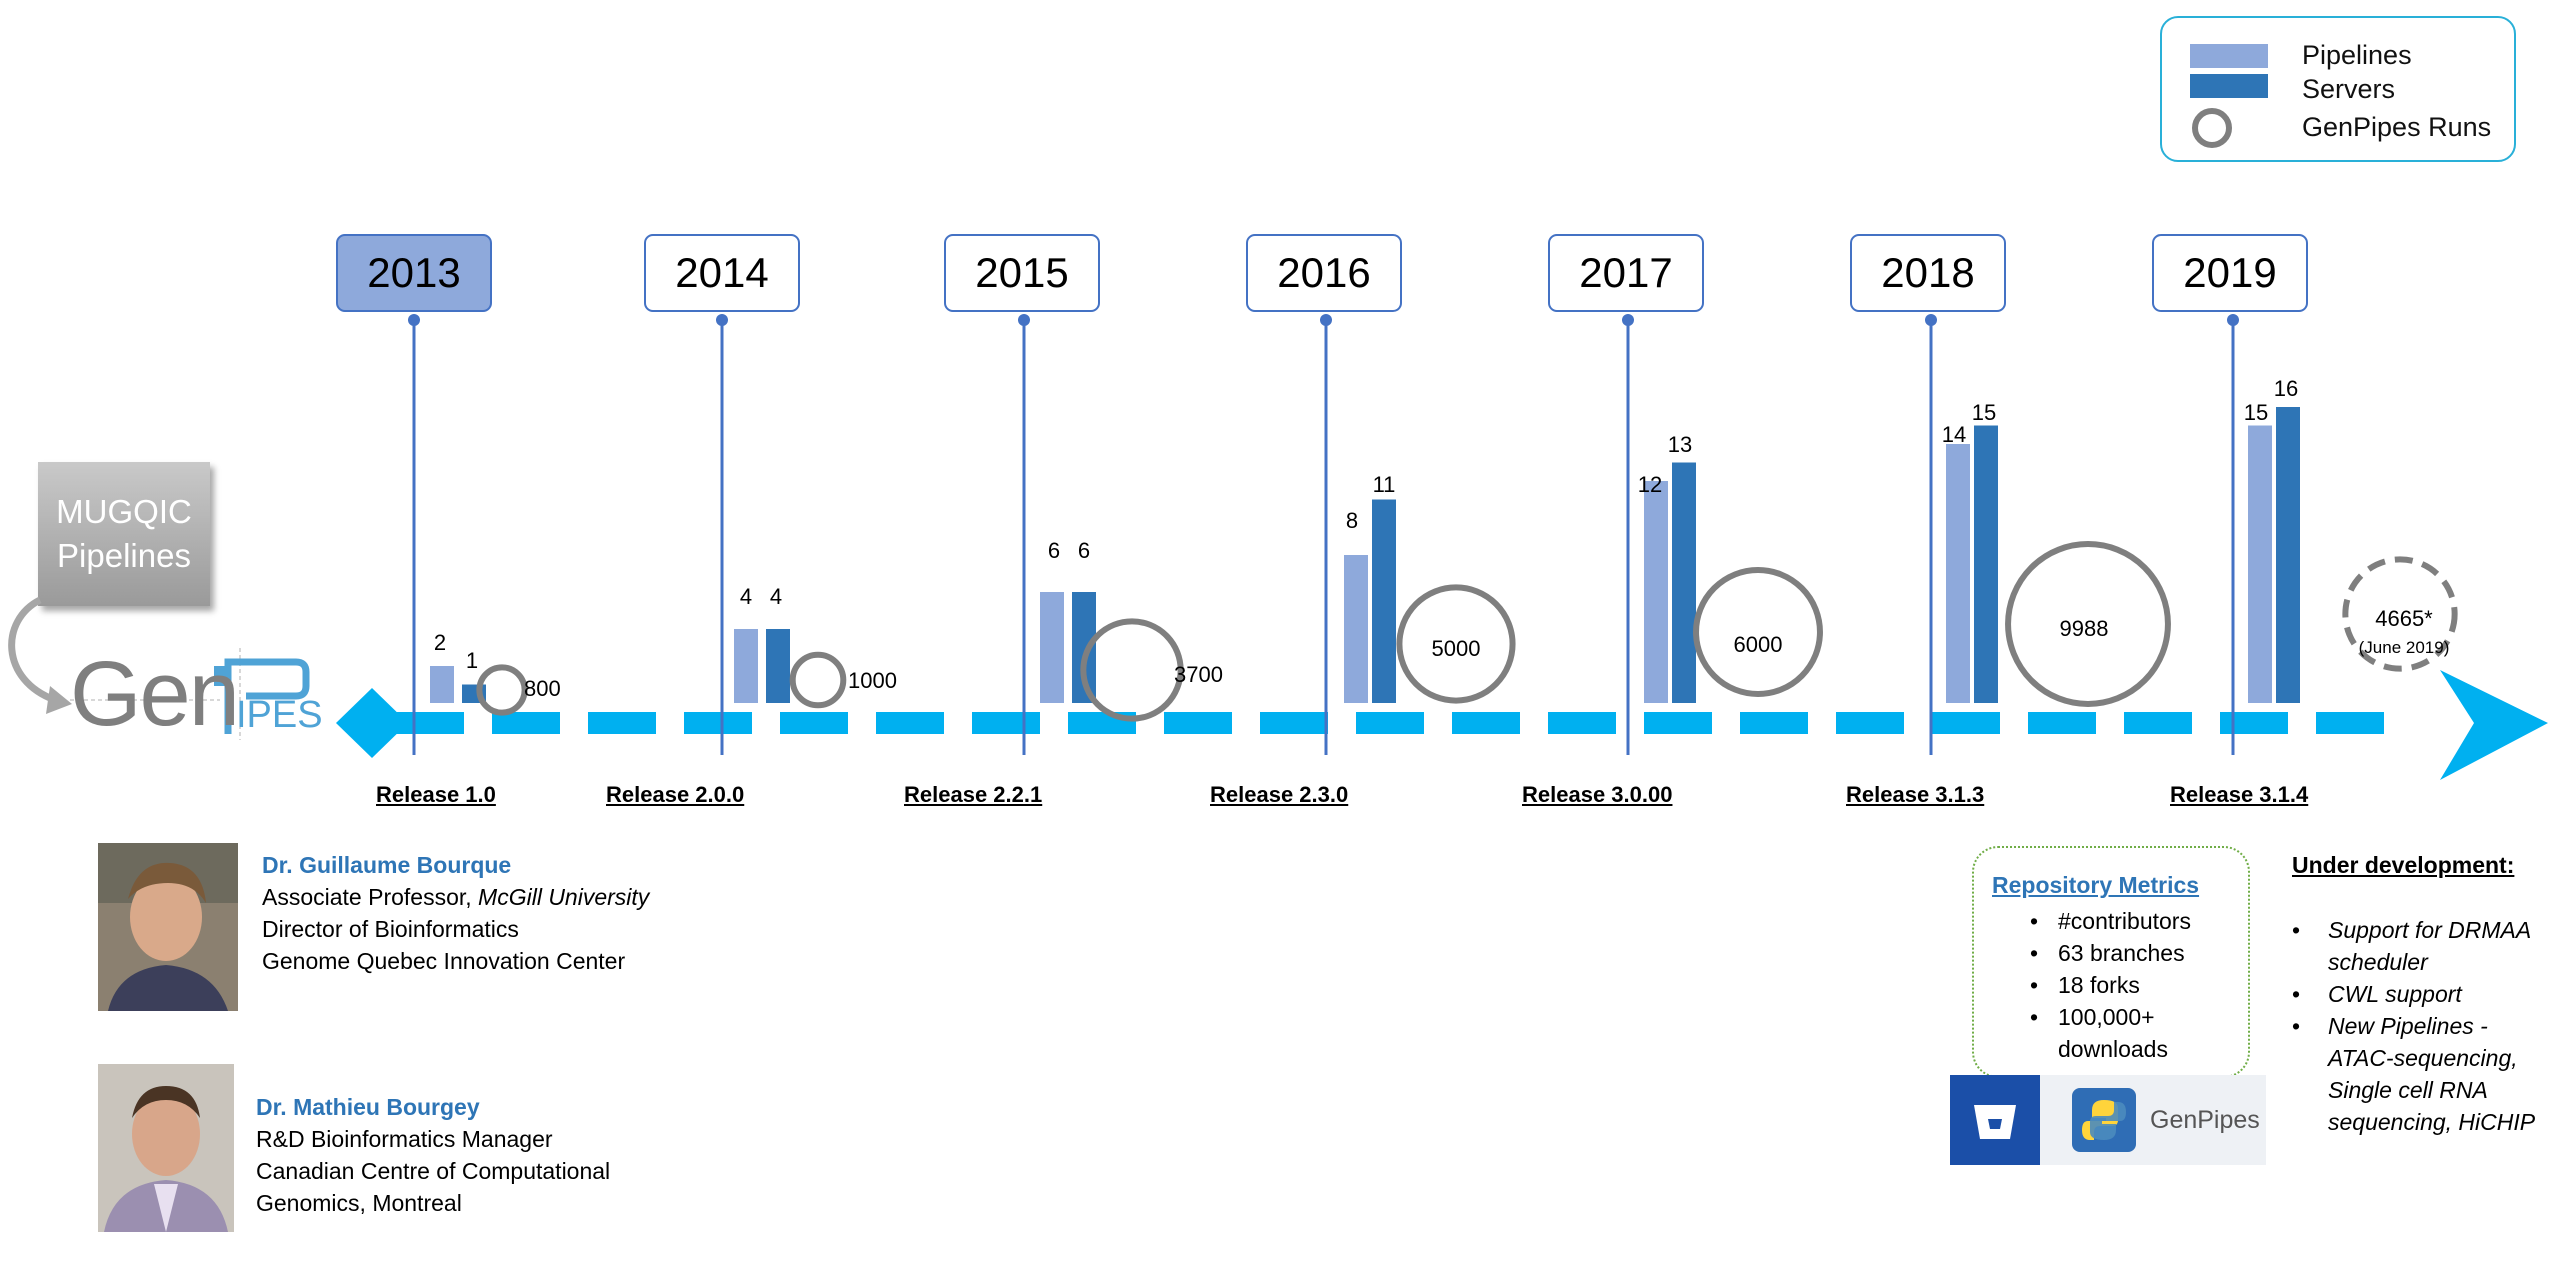 The image size is (2552, 1276). I want to click on person-title-guillaume: Associate Professor, McGill University, so click(455, 897).